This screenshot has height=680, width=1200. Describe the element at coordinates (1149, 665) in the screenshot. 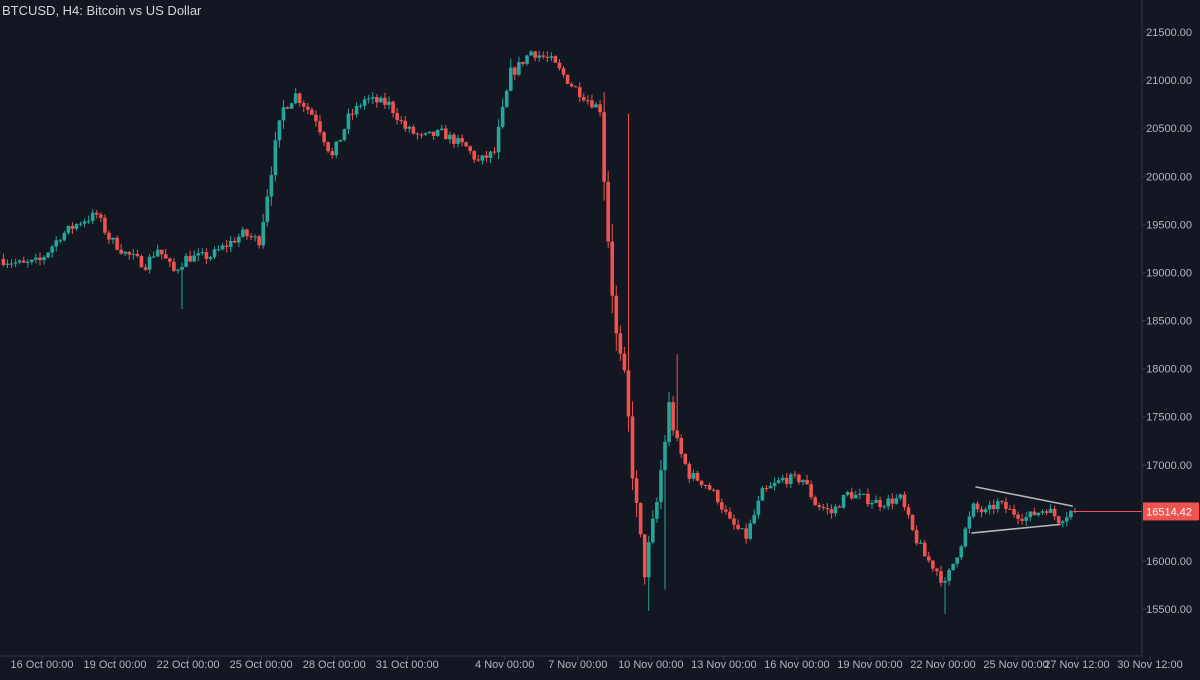

I see `x-tick-label: 30 Nov 12:00` at that location.